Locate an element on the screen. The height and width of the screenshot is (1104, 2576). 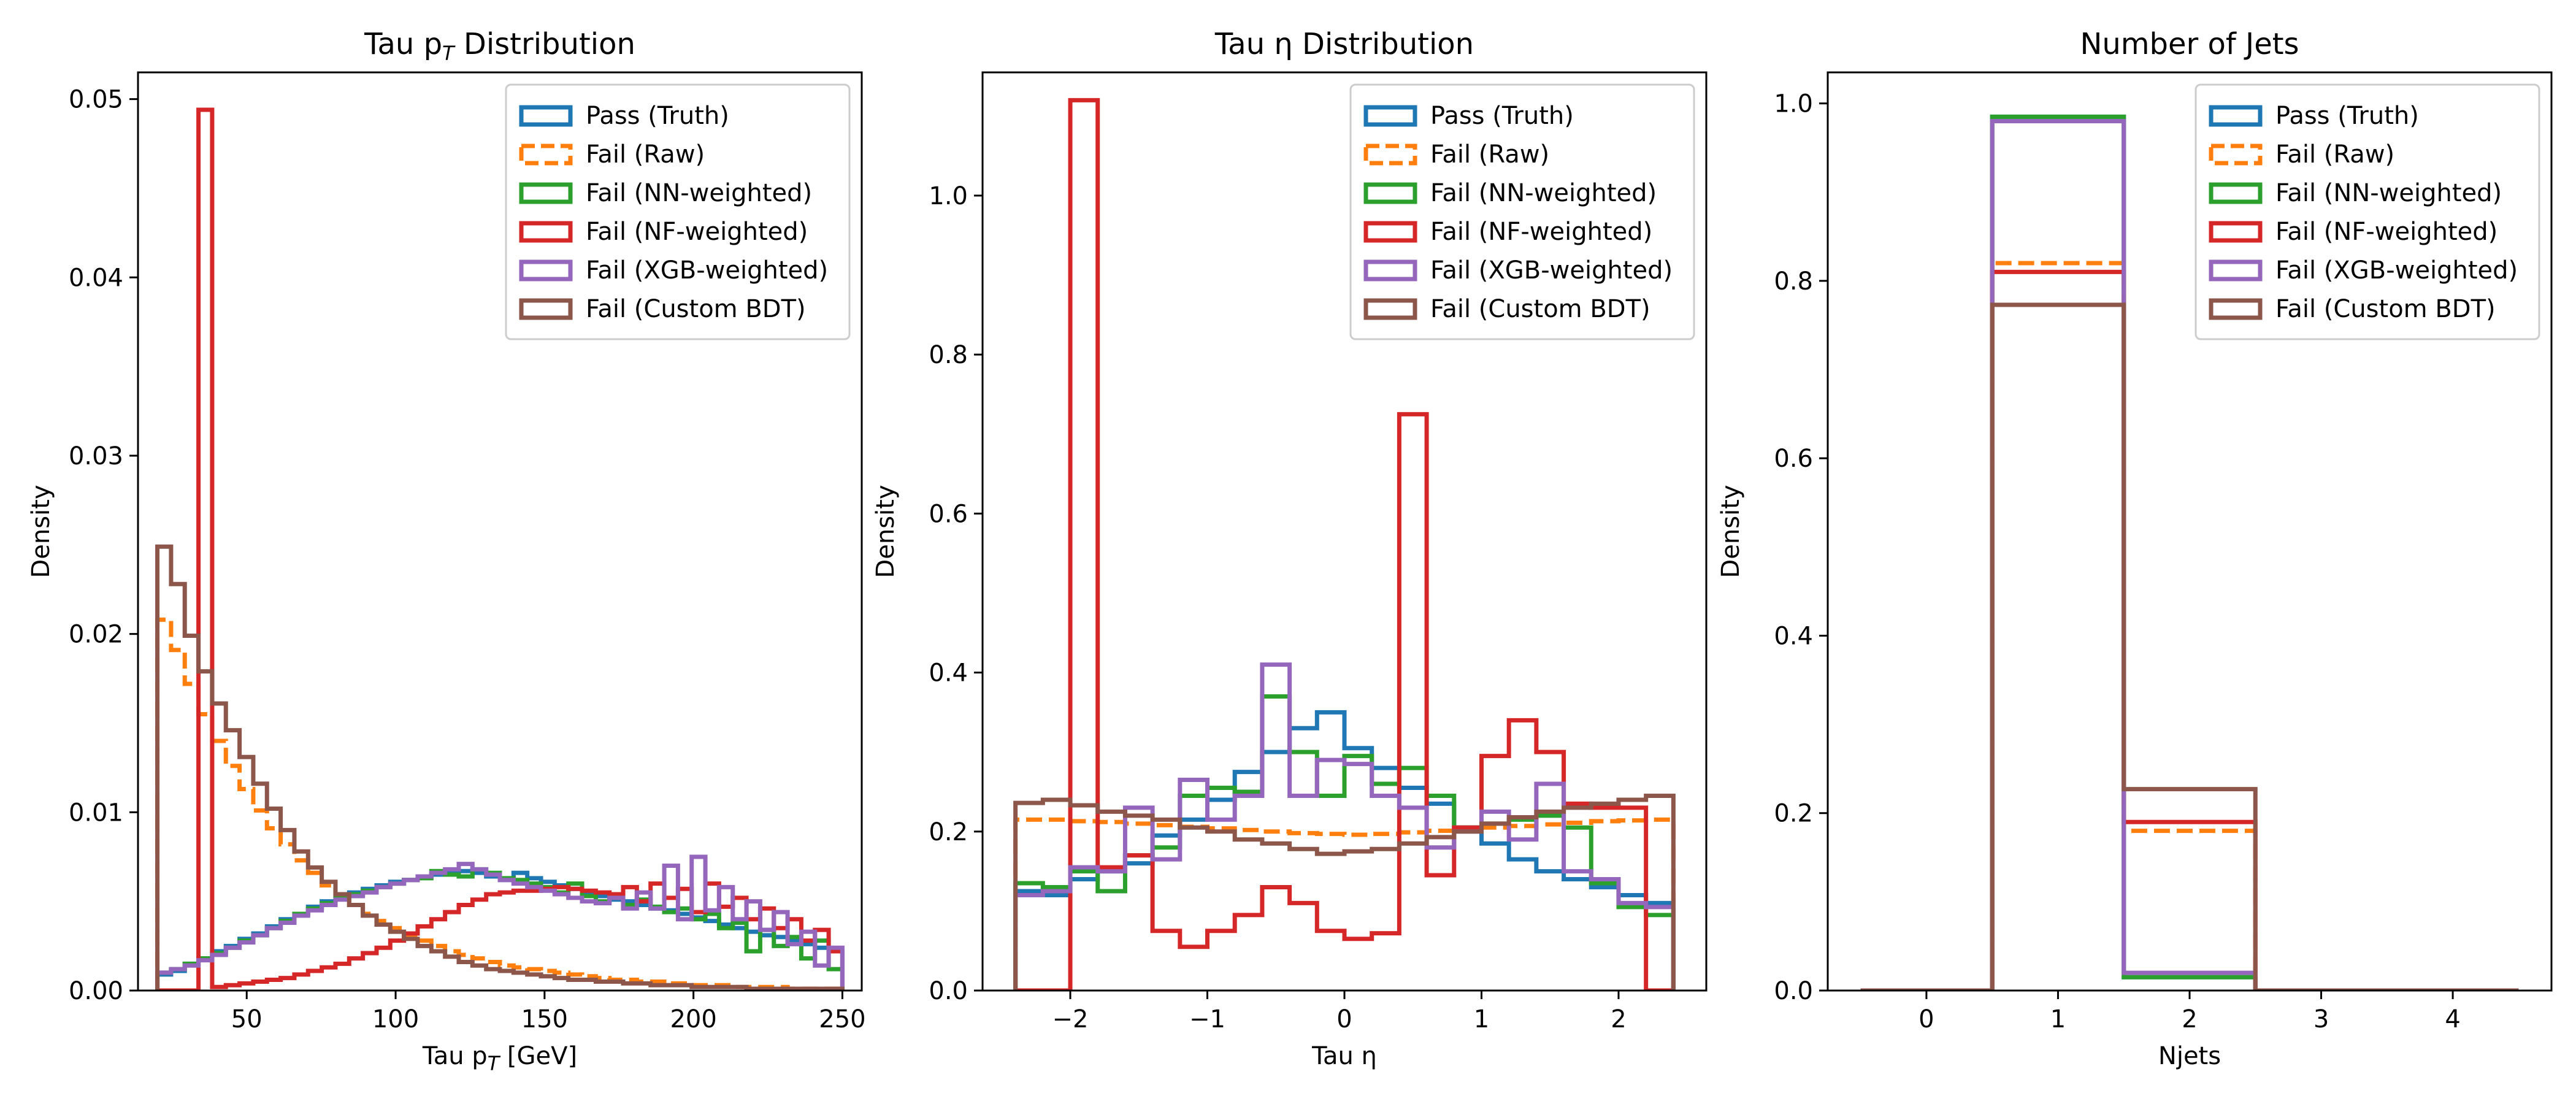
chart-title-main: Number of Jets is located at coordinates (2189, 44).